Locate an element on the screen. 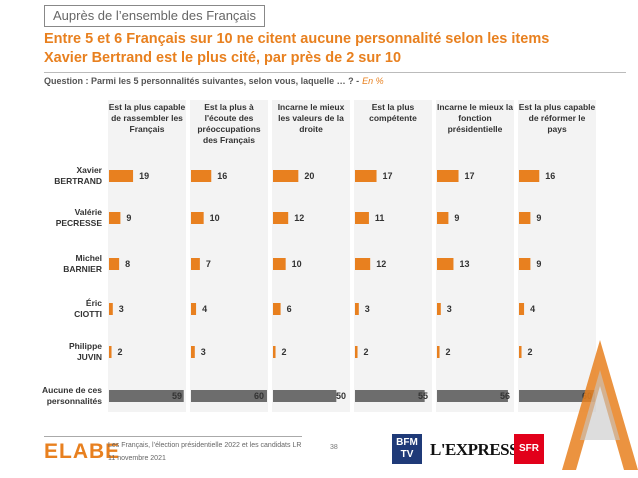  row-label: Xavier BERTRAND is located at coordinates (57, 176).